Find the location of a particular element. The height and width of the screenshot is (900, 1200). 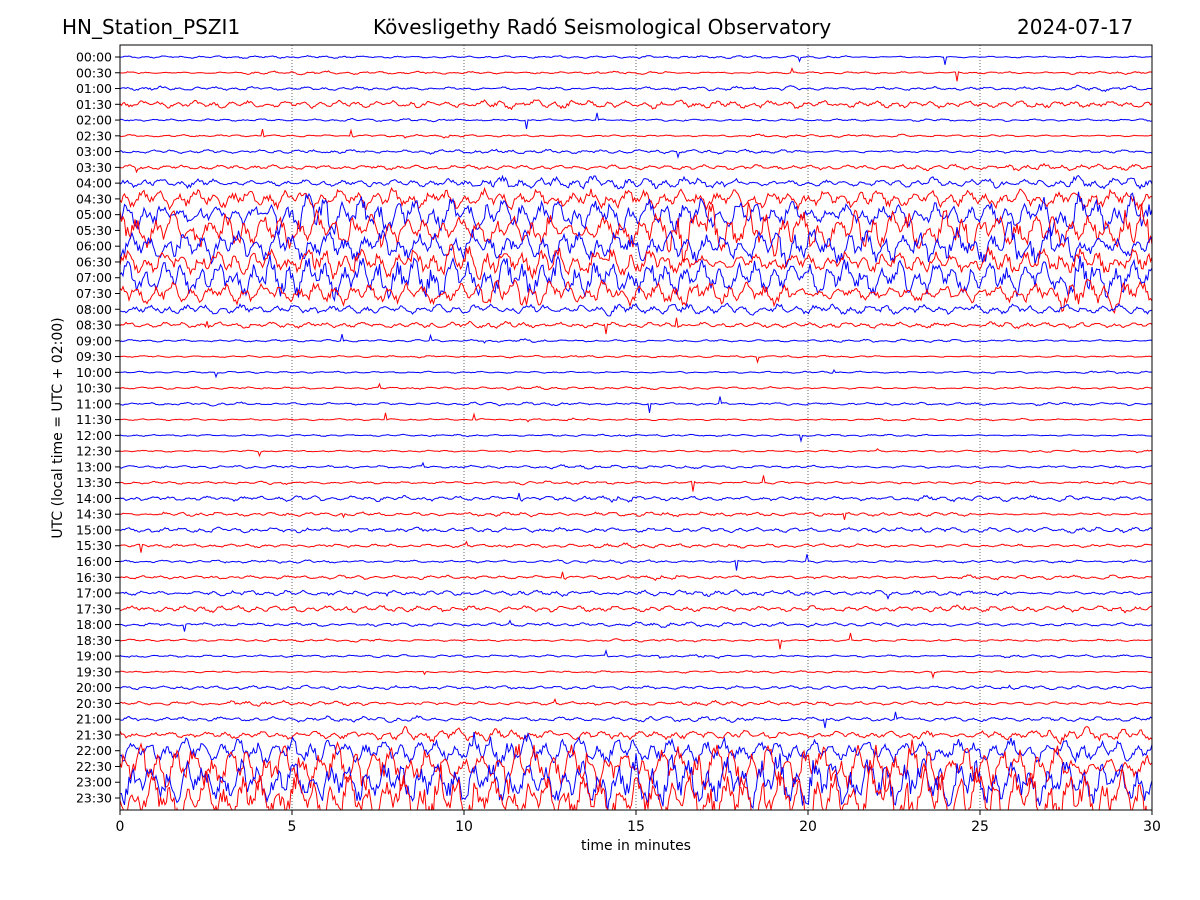

y-tick-label: 20:00 is located at coordinates (94, 687).